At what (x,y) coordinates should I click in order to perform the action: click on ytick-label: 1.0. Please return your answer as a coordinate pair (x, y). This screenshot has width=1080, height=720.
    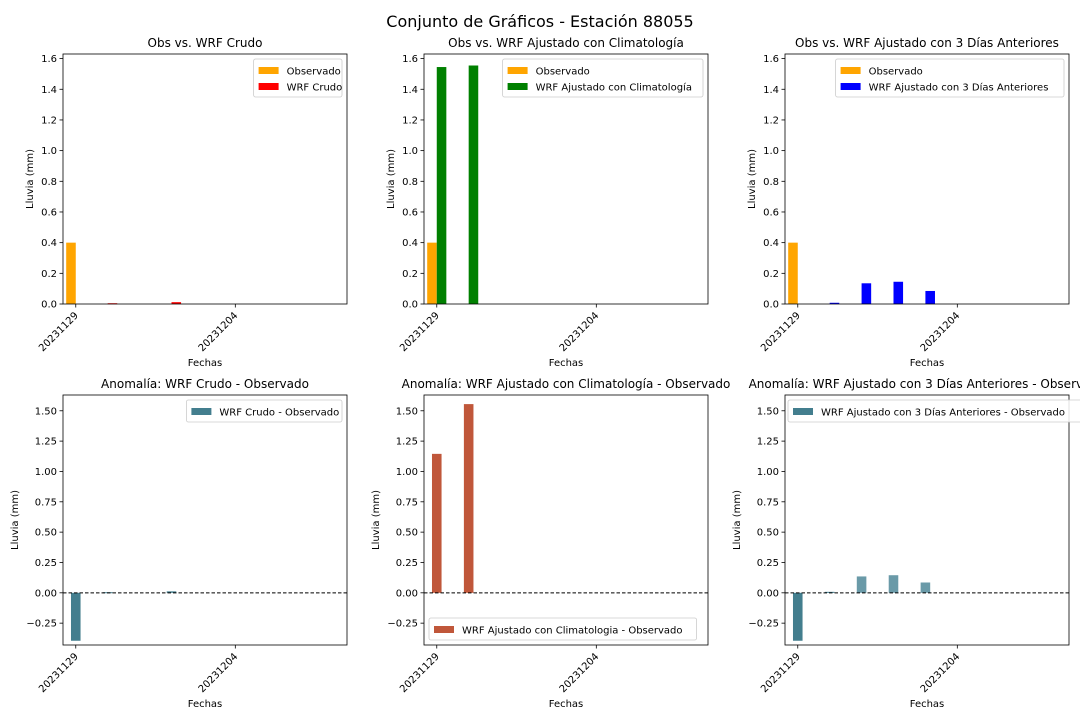
    Looking at the image, I should click on (49, 151).